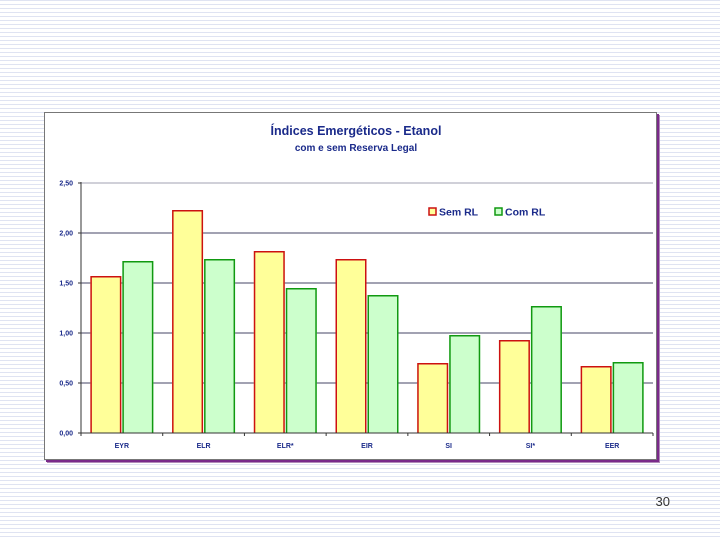 The width and height of the screenshot is (720, 540). Describe the element at coordinates (459, 213) in the screenshot. I see `legend-label: Sem RL` at that location.